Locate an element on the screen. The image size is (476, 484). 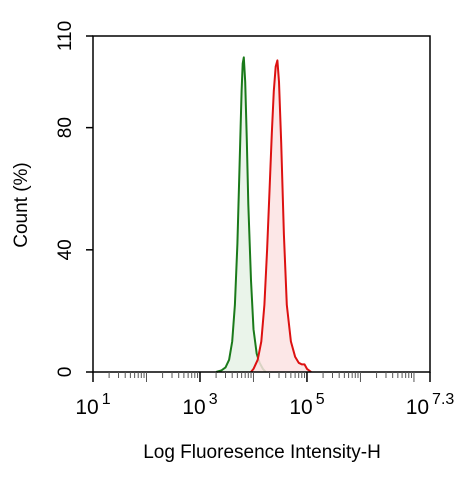
x-tick-label: 10 3 is located at coordinates (199, 405).